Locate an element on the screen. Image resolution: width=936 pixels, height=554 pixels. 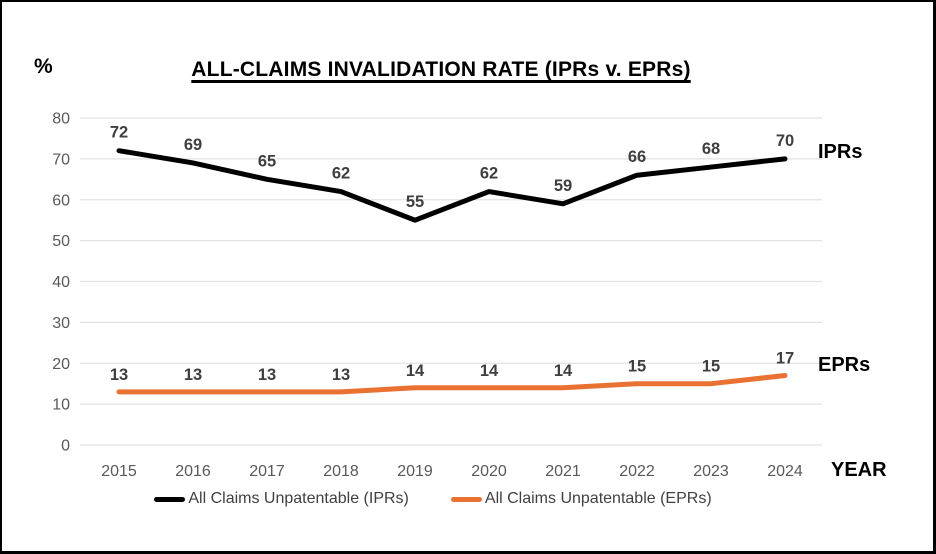
x-tick-label: 2023 is located at coordinates (711, 471).